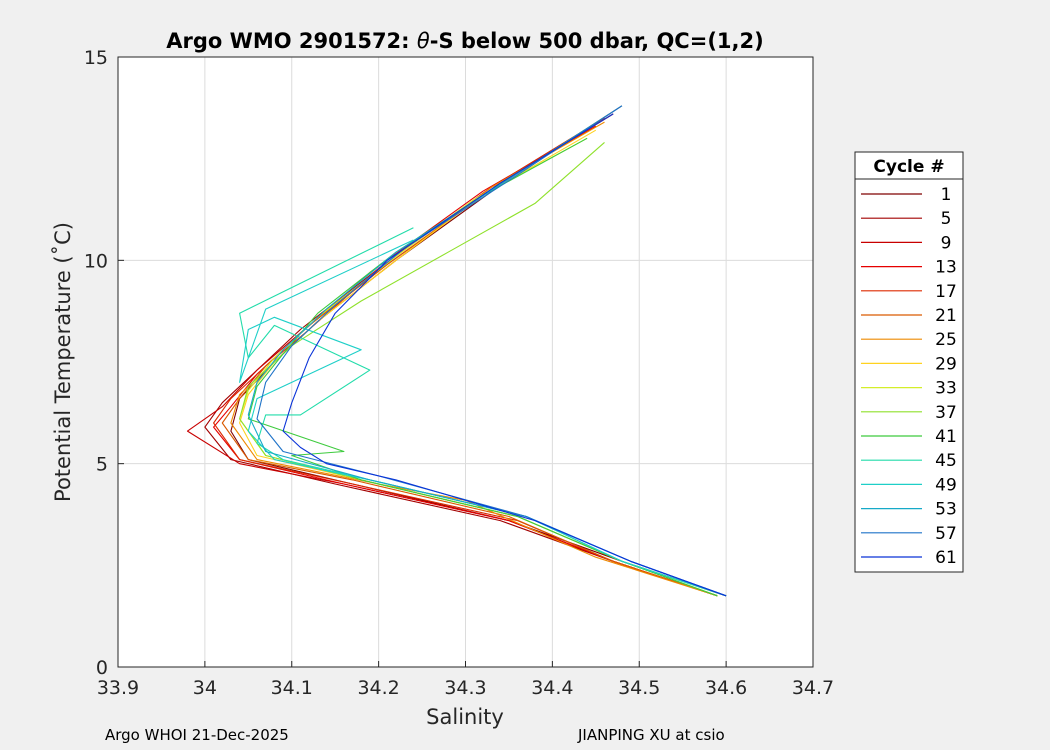 This screenshot has height=750, width=1050. Describe the element at coordinates (102, 465) in the screenshot. I see `y-tick-label: 5` at that location.